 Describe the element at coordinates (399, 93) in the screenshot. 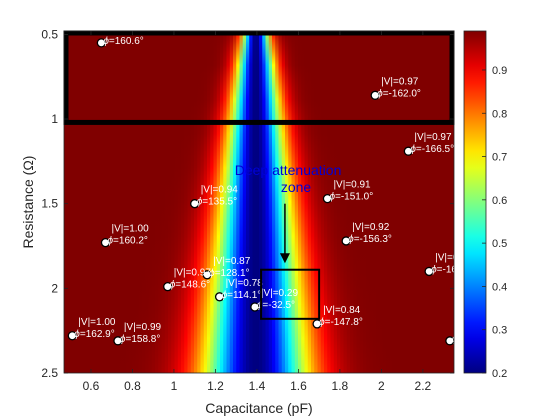

I see `point-phase-label: ϕ=-162.0°` at that location.